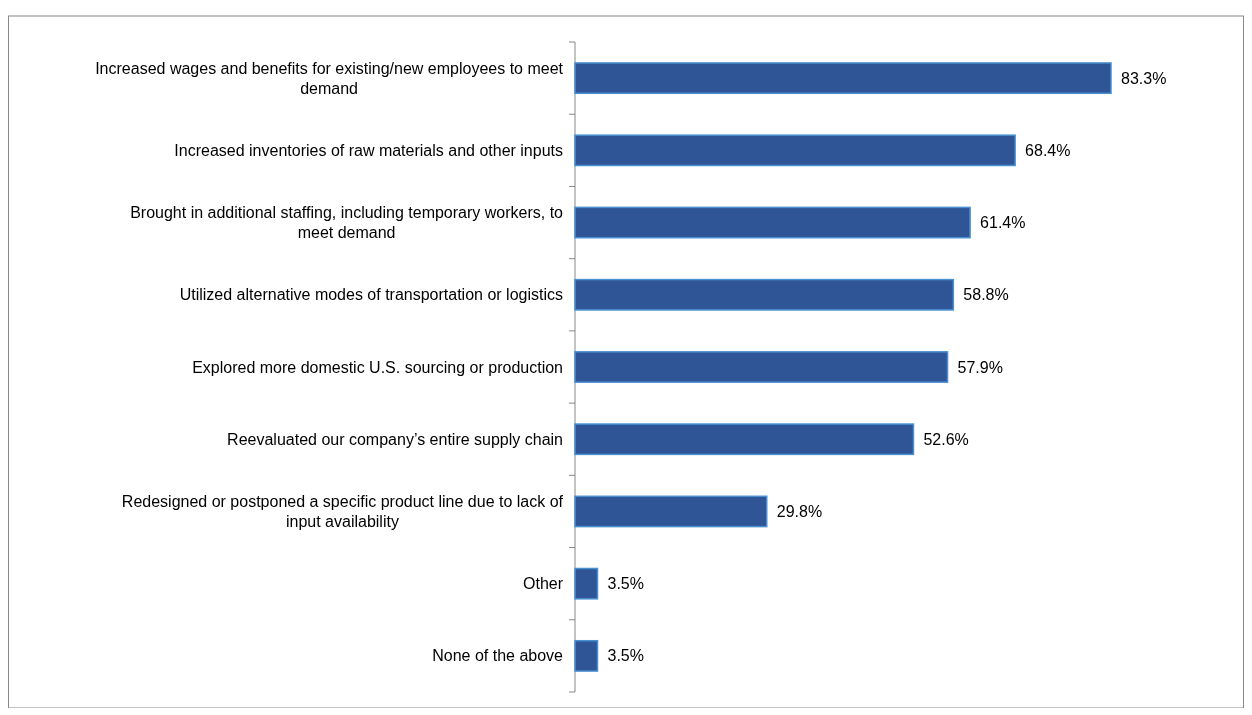 This screenshot has height=715, width=1252. I want to click on data-label: 58.8%, so click(986, 295).